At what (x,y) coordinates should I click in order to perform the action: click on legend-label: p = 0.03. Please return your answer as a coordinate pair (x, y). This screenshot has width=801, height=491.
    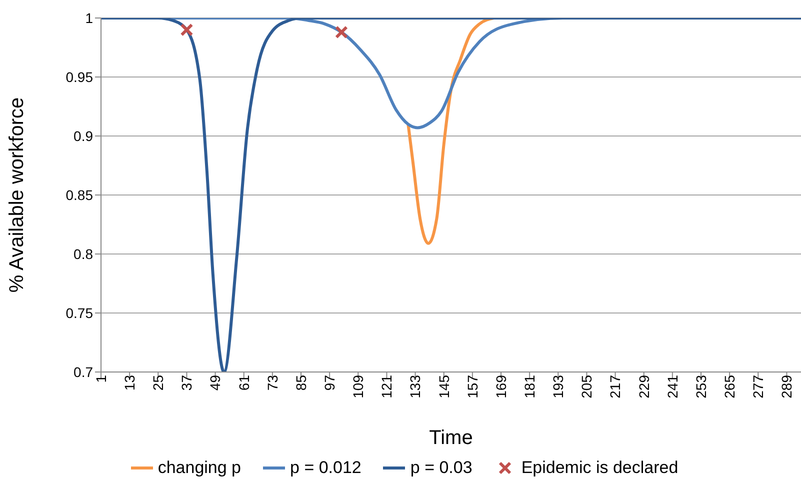
    Looking at the image, I should click on (440, 468).